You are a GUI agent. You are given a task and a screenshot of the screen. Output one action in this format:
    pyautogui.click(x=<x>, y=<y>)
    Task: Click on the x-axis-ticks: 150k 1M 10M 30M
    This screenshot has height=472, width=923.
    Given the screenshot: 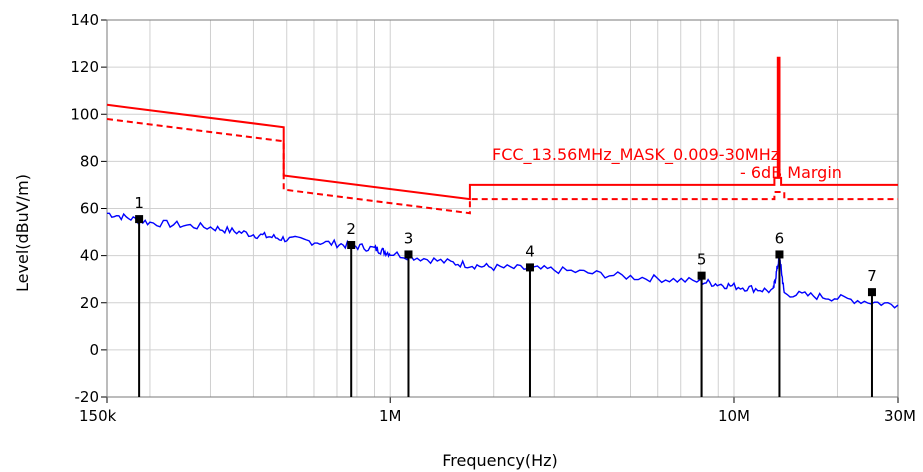 What is the action you would take?
    pyautogui.click(x=497, y=411)
    